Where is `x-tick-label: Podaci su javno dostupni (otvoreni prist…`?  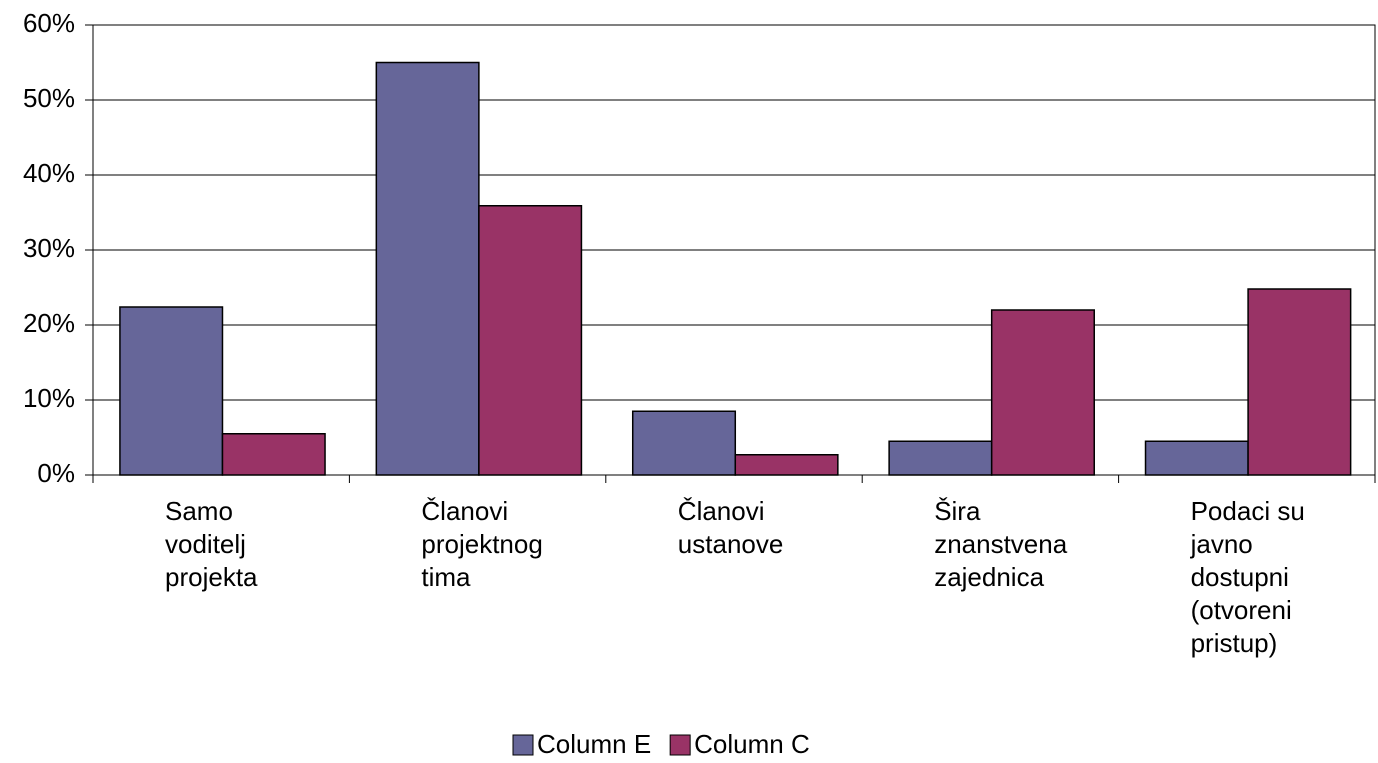
x-tick-label: Podaci su javno dostupni (otvoreni prist… is located at coordinates (1247, 577).